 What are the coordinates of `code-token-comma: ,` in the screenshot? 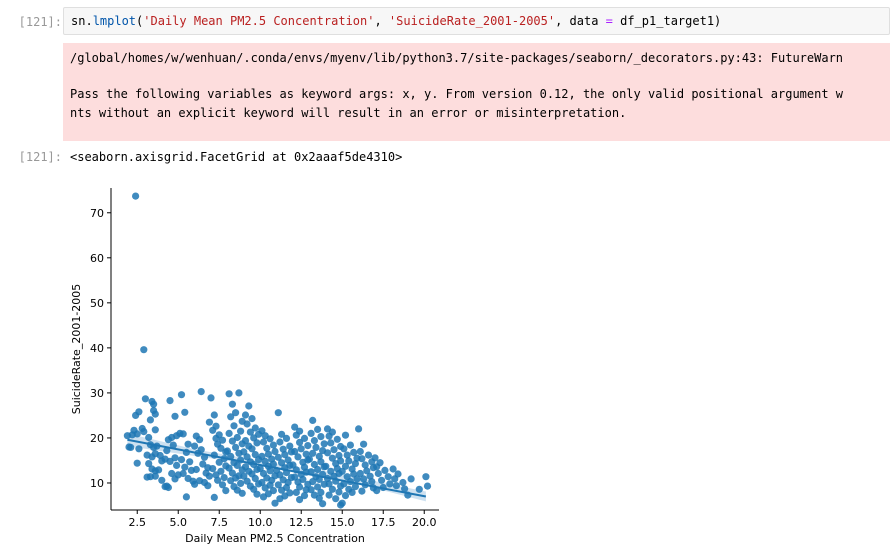 It's located at (381, 21).